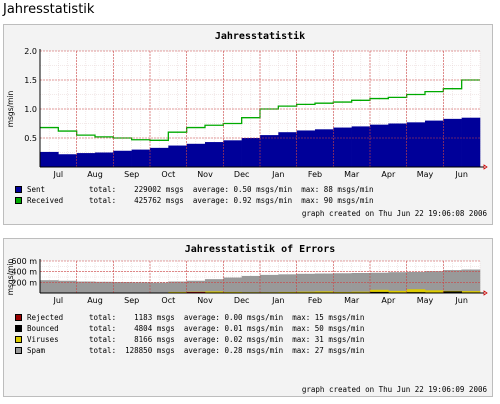 Image resolution: width=500 pixels, height=404 pixels. What do you see at coordinates (30, 138) in the screenshot?
I see `y-tick-label: 0.5` at bounding box center [30, 138].